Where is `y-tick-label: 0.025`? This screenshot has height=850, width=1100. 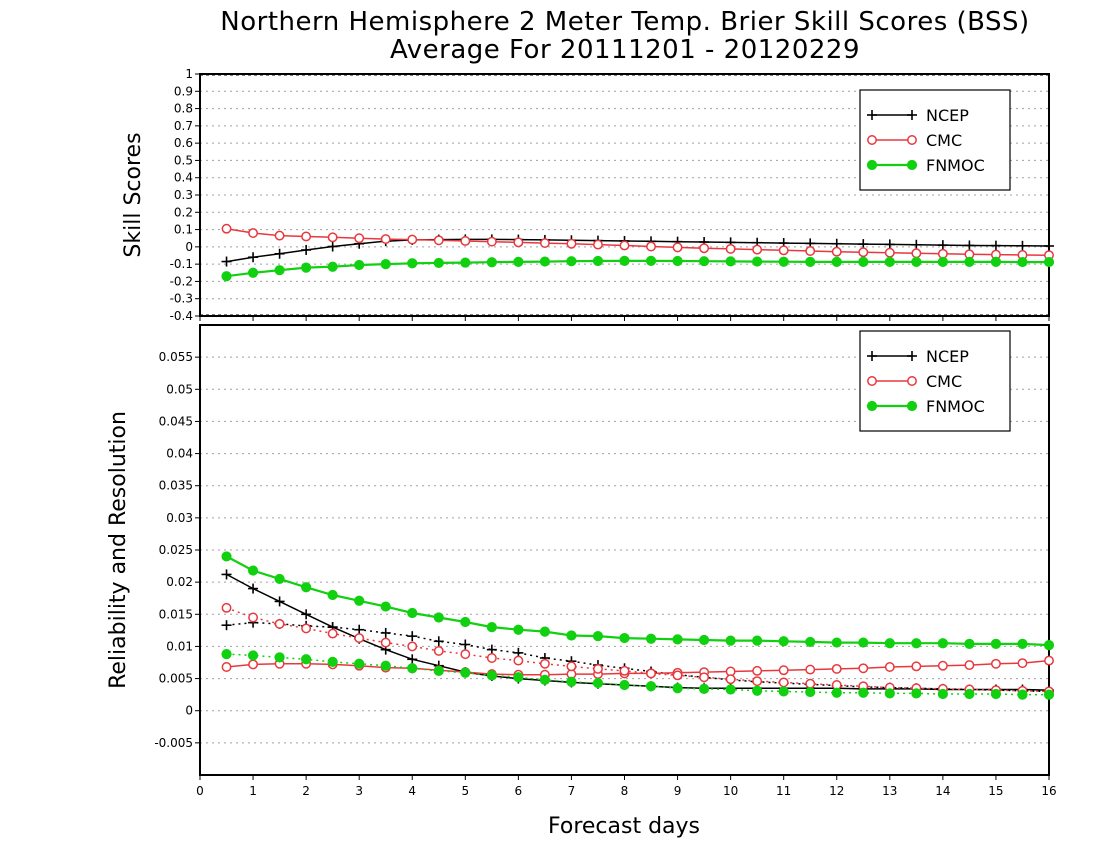
y-tick-label: 0.025 is located at coordinates (176, 550).